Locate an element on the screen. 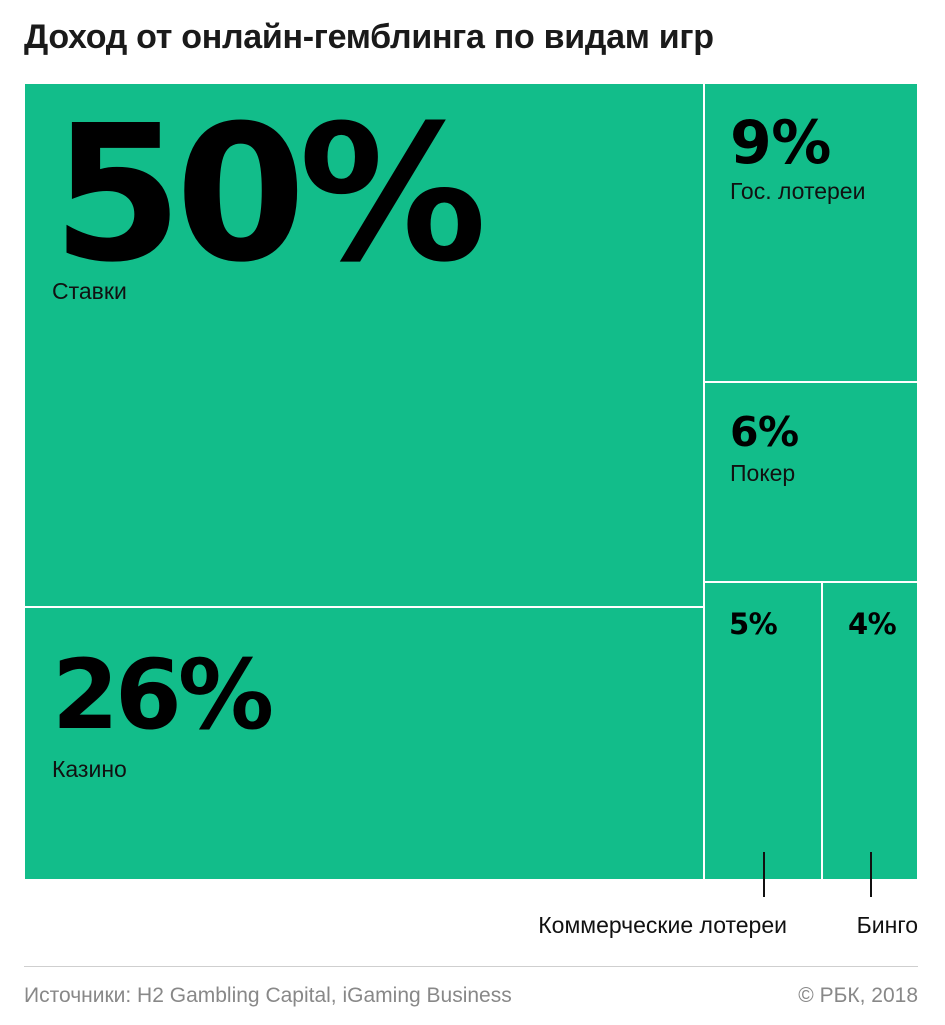 The image size is (945, 1025). value-label-poker: 6% is located at coordinates (764, 432).